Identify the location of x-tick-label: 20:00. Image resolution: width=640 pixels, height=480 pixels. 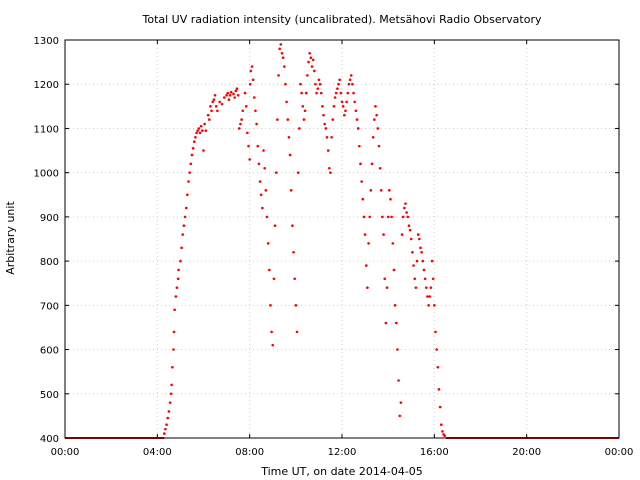
(526, 452).